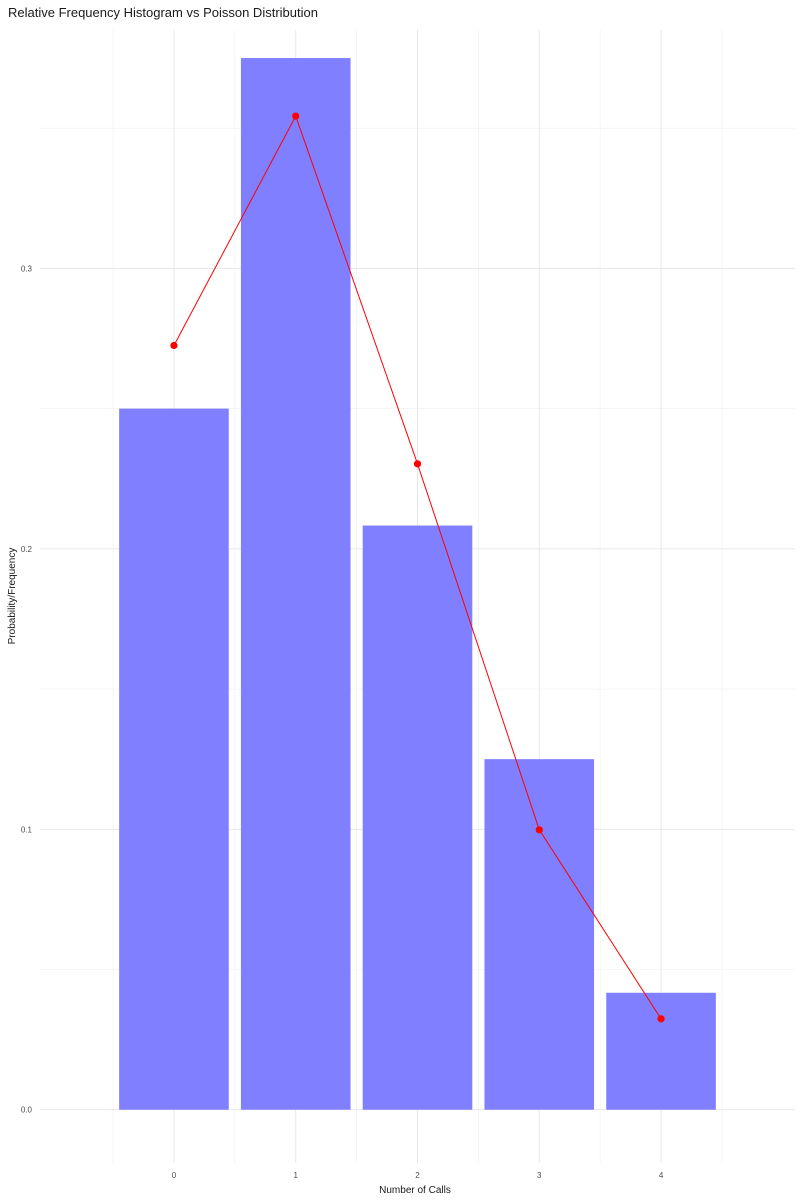 Image resolution: width=800 pixels, height=1200 pixels. I want to click on y-tick-label: 0.0, so click(27, 1110).